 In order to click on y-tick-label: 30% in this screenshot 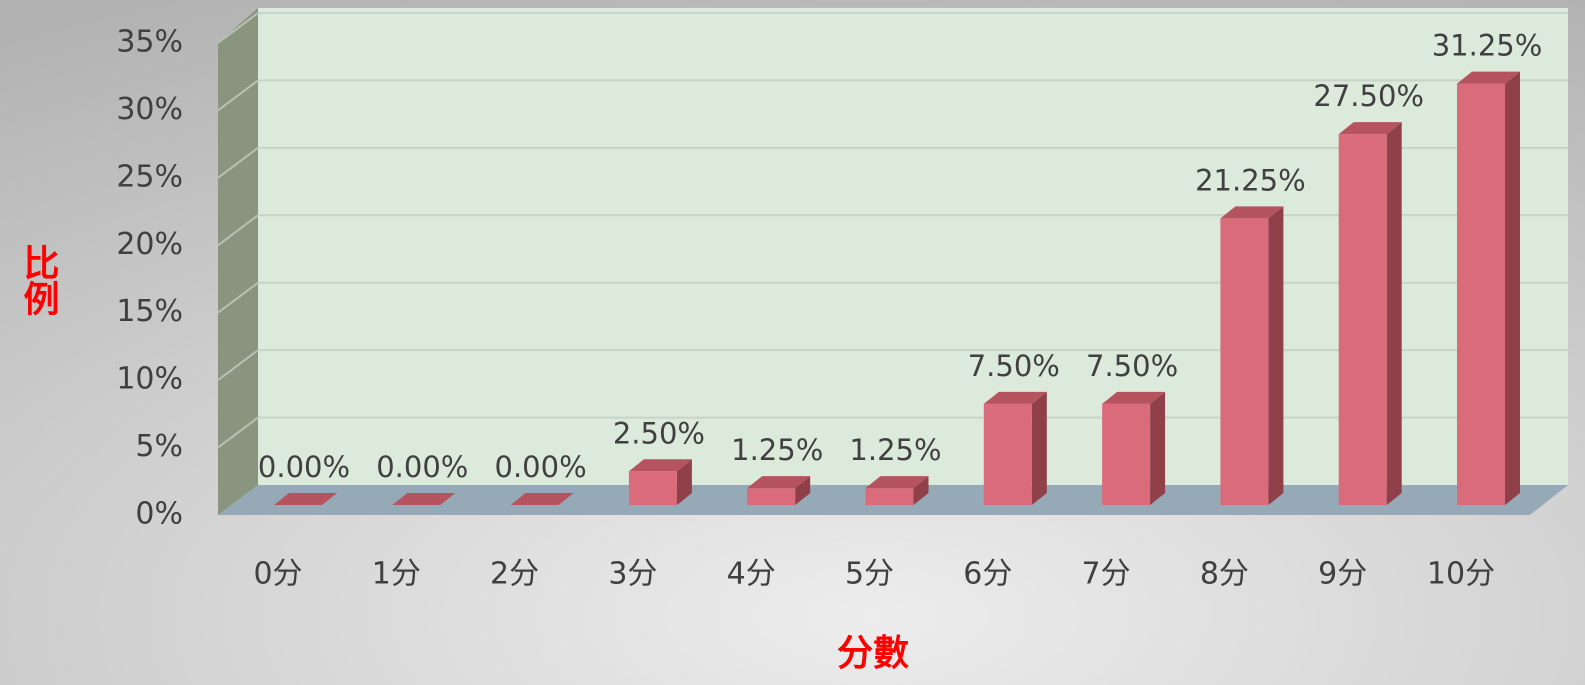, I will do `click(149, 109)`.